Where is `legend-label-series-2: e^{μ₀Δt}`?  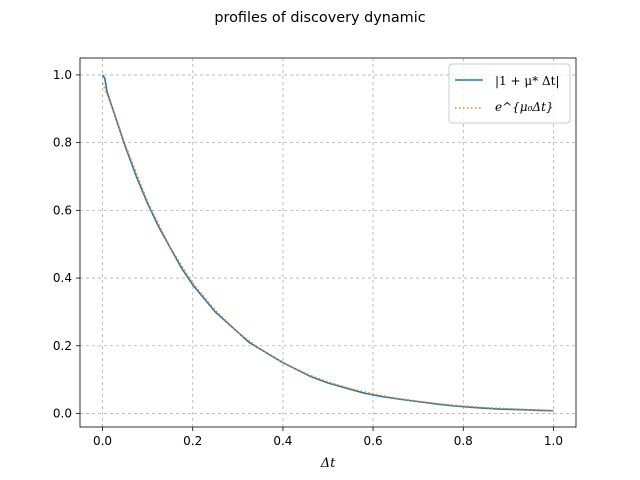
legend-label-series-2: e^{μ₀Δt} is located at coordinates (524, 107).